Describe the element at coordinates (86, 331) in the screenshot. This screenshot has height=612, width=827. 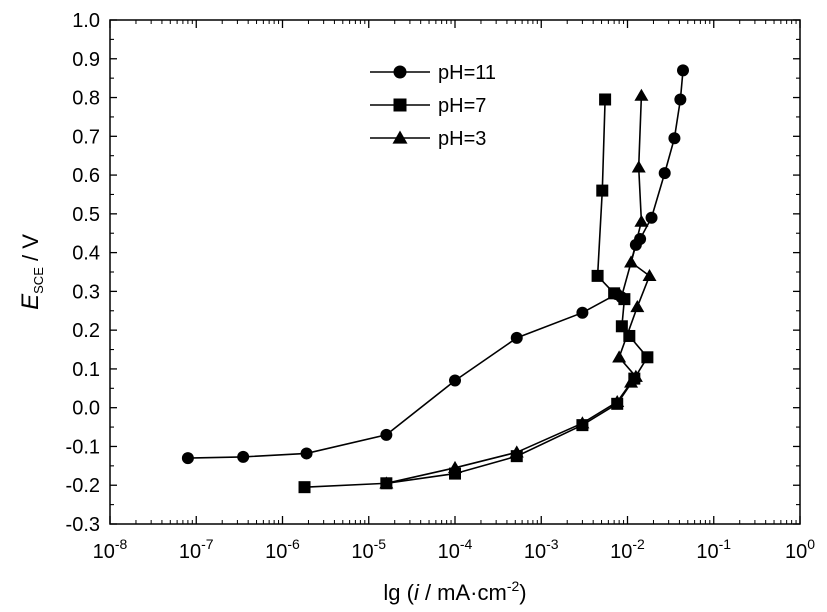
I see `y-tick-label: 0.2` at that location.